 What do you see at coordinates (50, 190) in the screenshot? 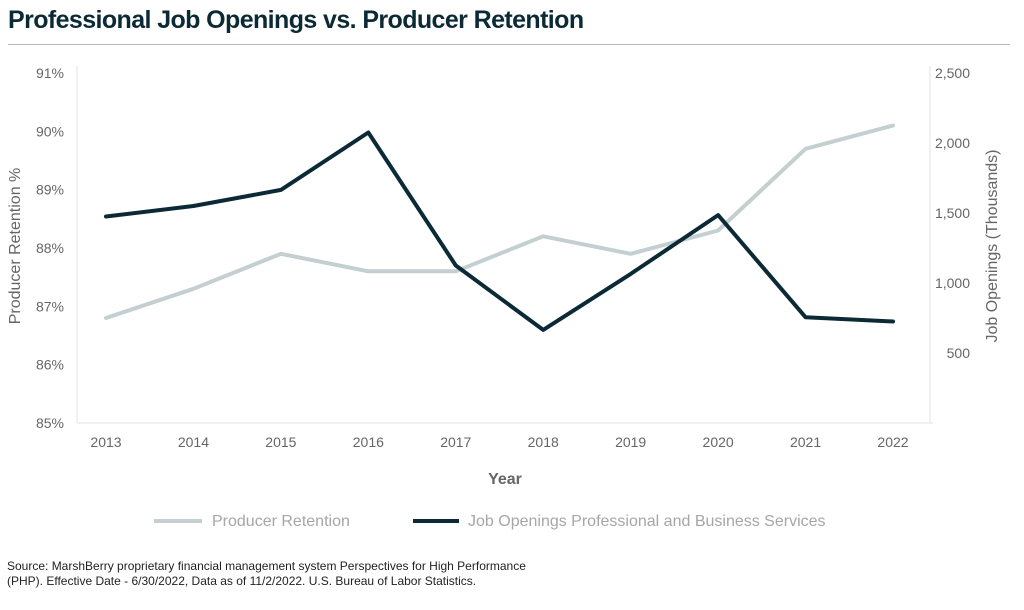
I see `y-left-tick-label: 89%` at bounding box center [50, 190].